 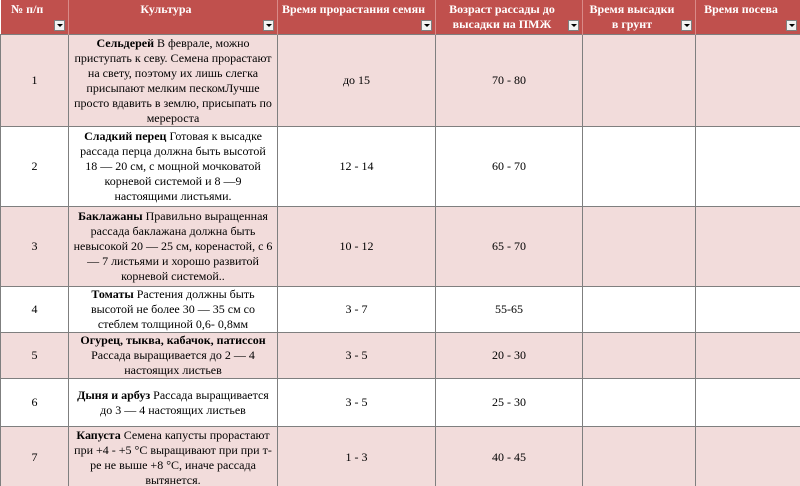 What do you see at coordinates (356, 456) in the screenshot?
I see `germination-cell: 1 - 3` at bounding box center [356, 456].